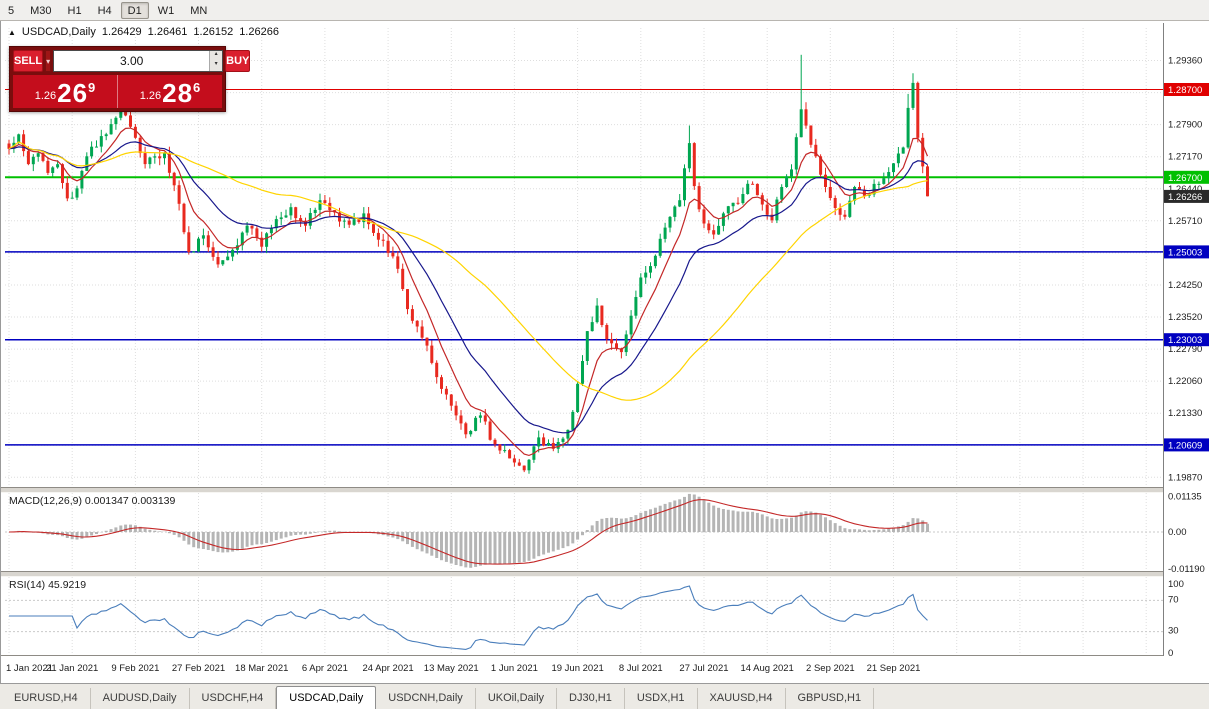 The height and width of the screenshot is (709, 1209). I want to click on svg-text: 1.20609, so click(1185, 445).